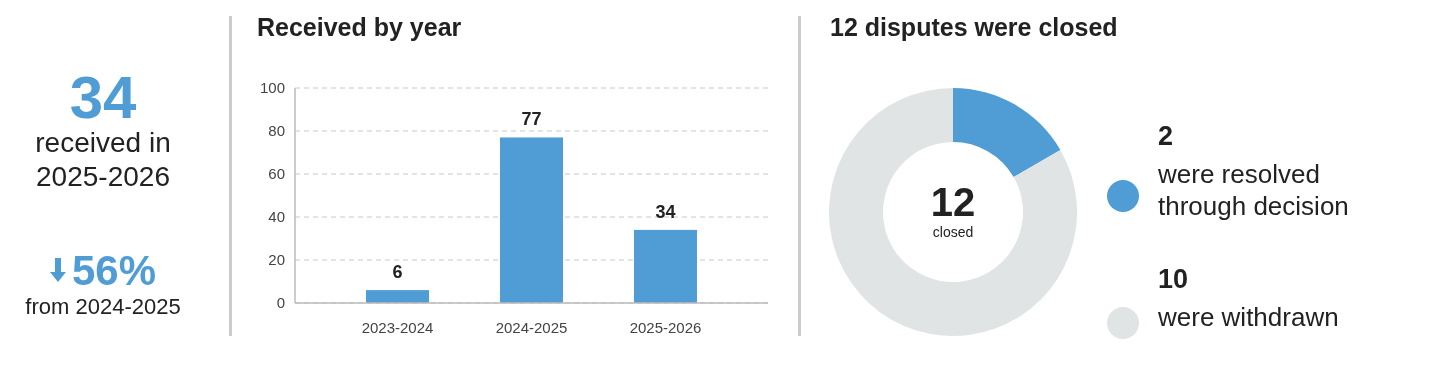 This screenshot has height=374, width=1444. Describe the element at coordinates (280, 302) in the screenshot. I see `y-tick-label: 0` at that location.